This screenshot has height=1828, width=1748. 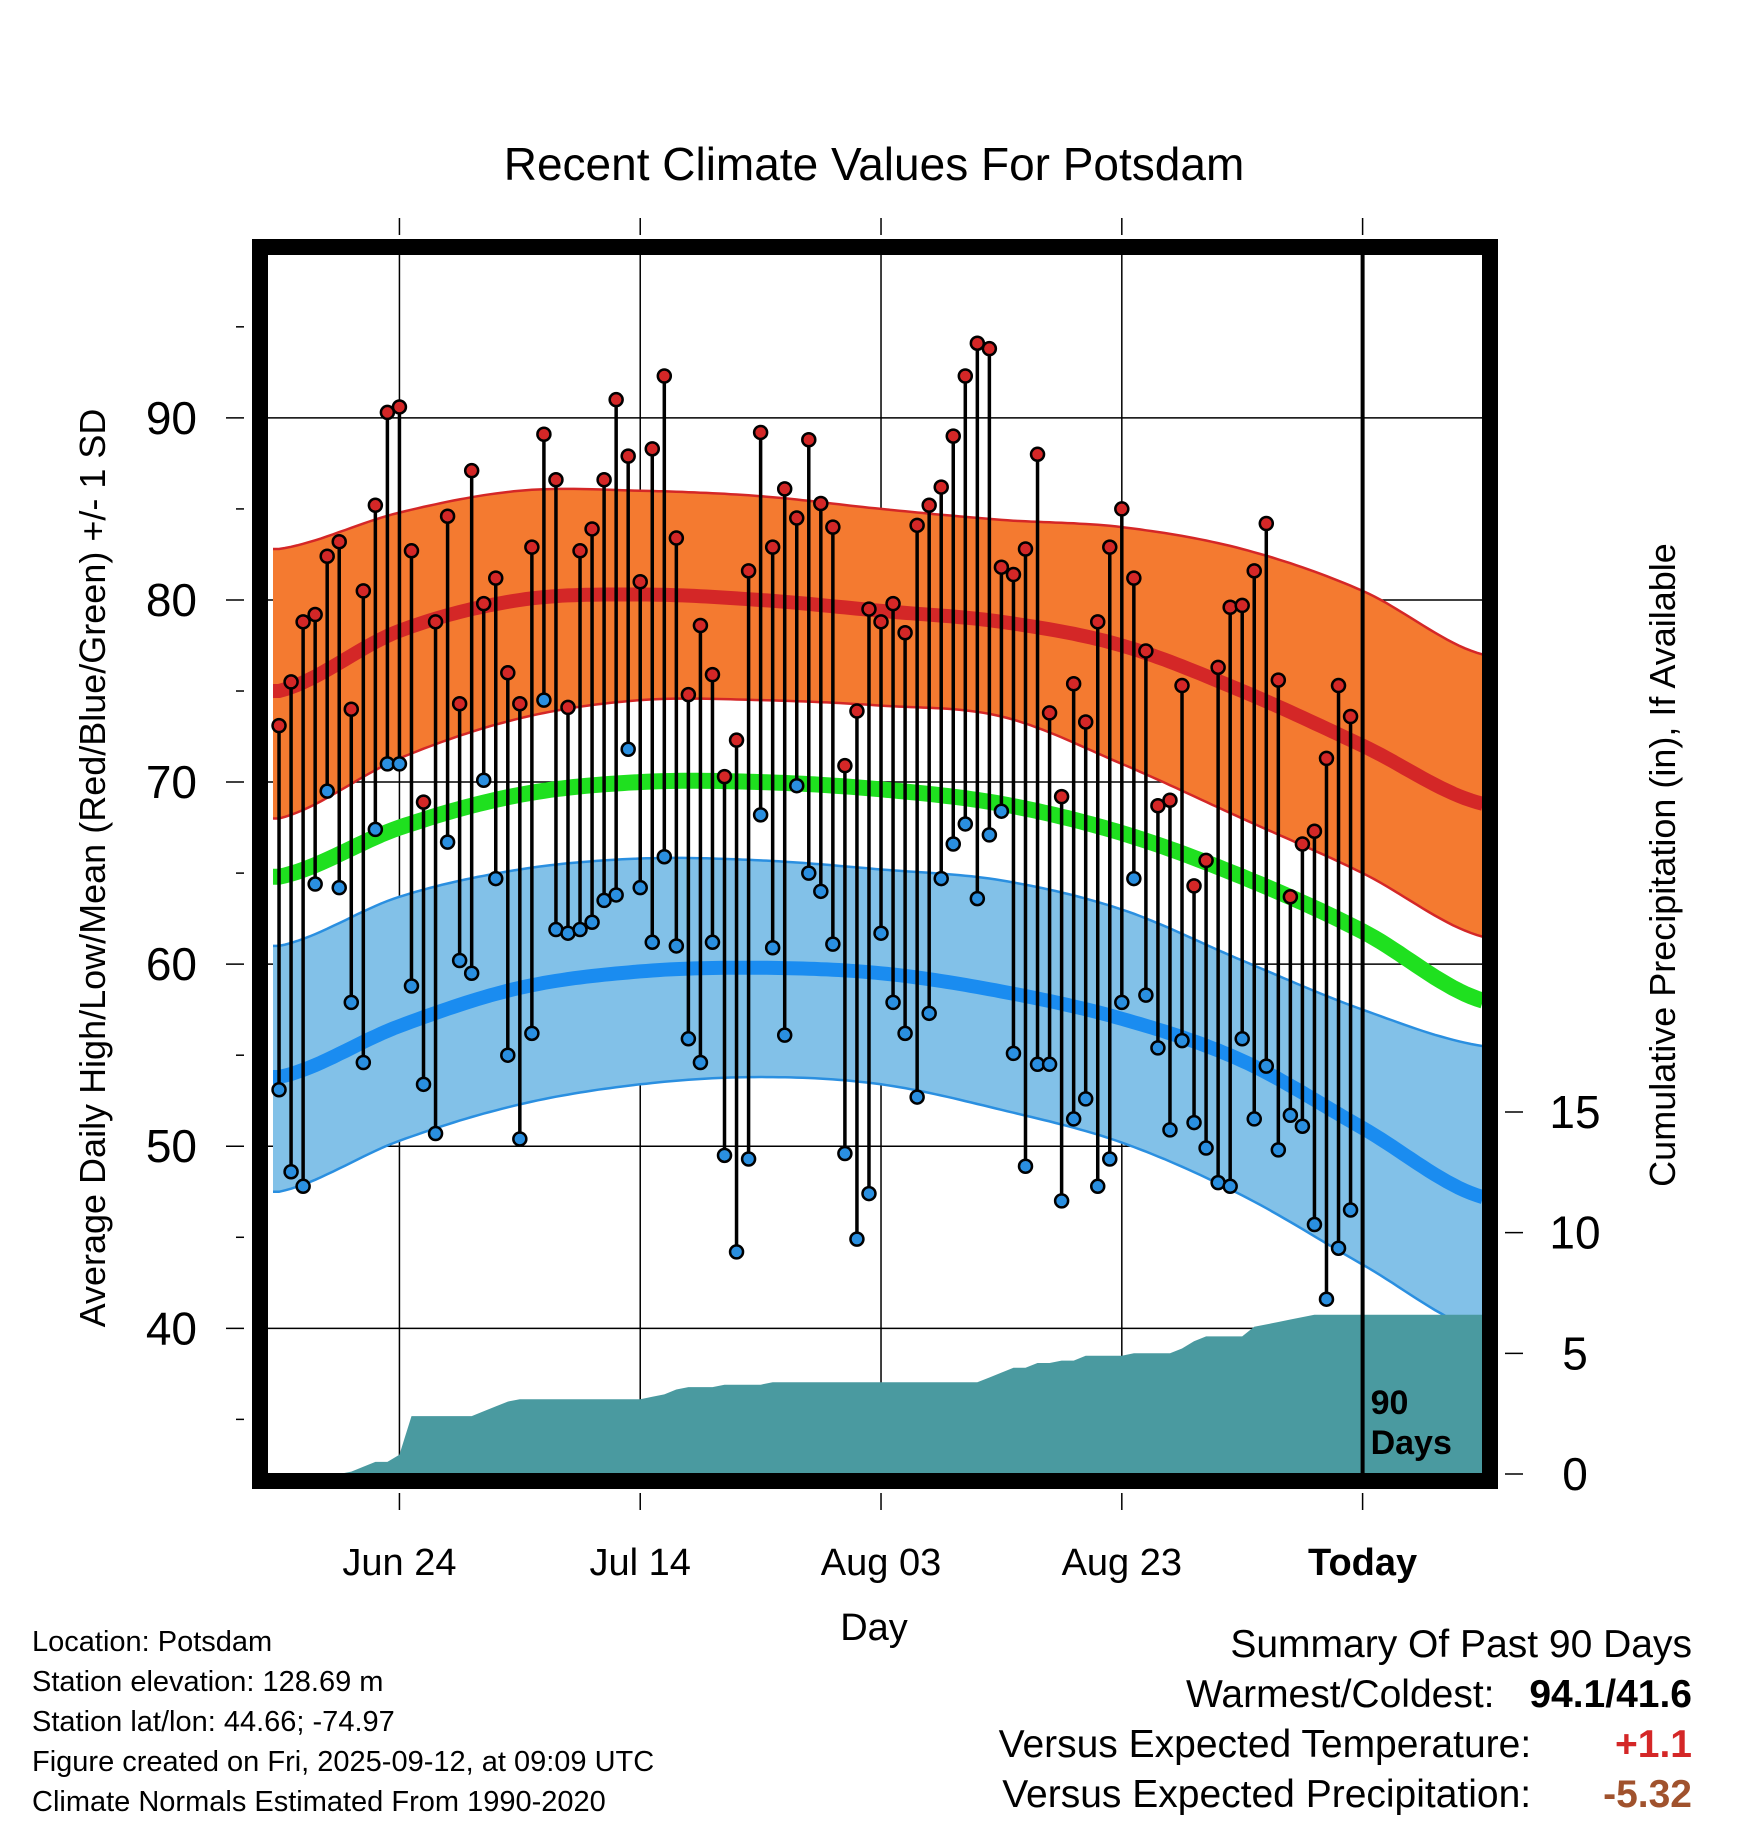 I want to click on y2-tick-label: 10, so click(x=1574, y=1233).